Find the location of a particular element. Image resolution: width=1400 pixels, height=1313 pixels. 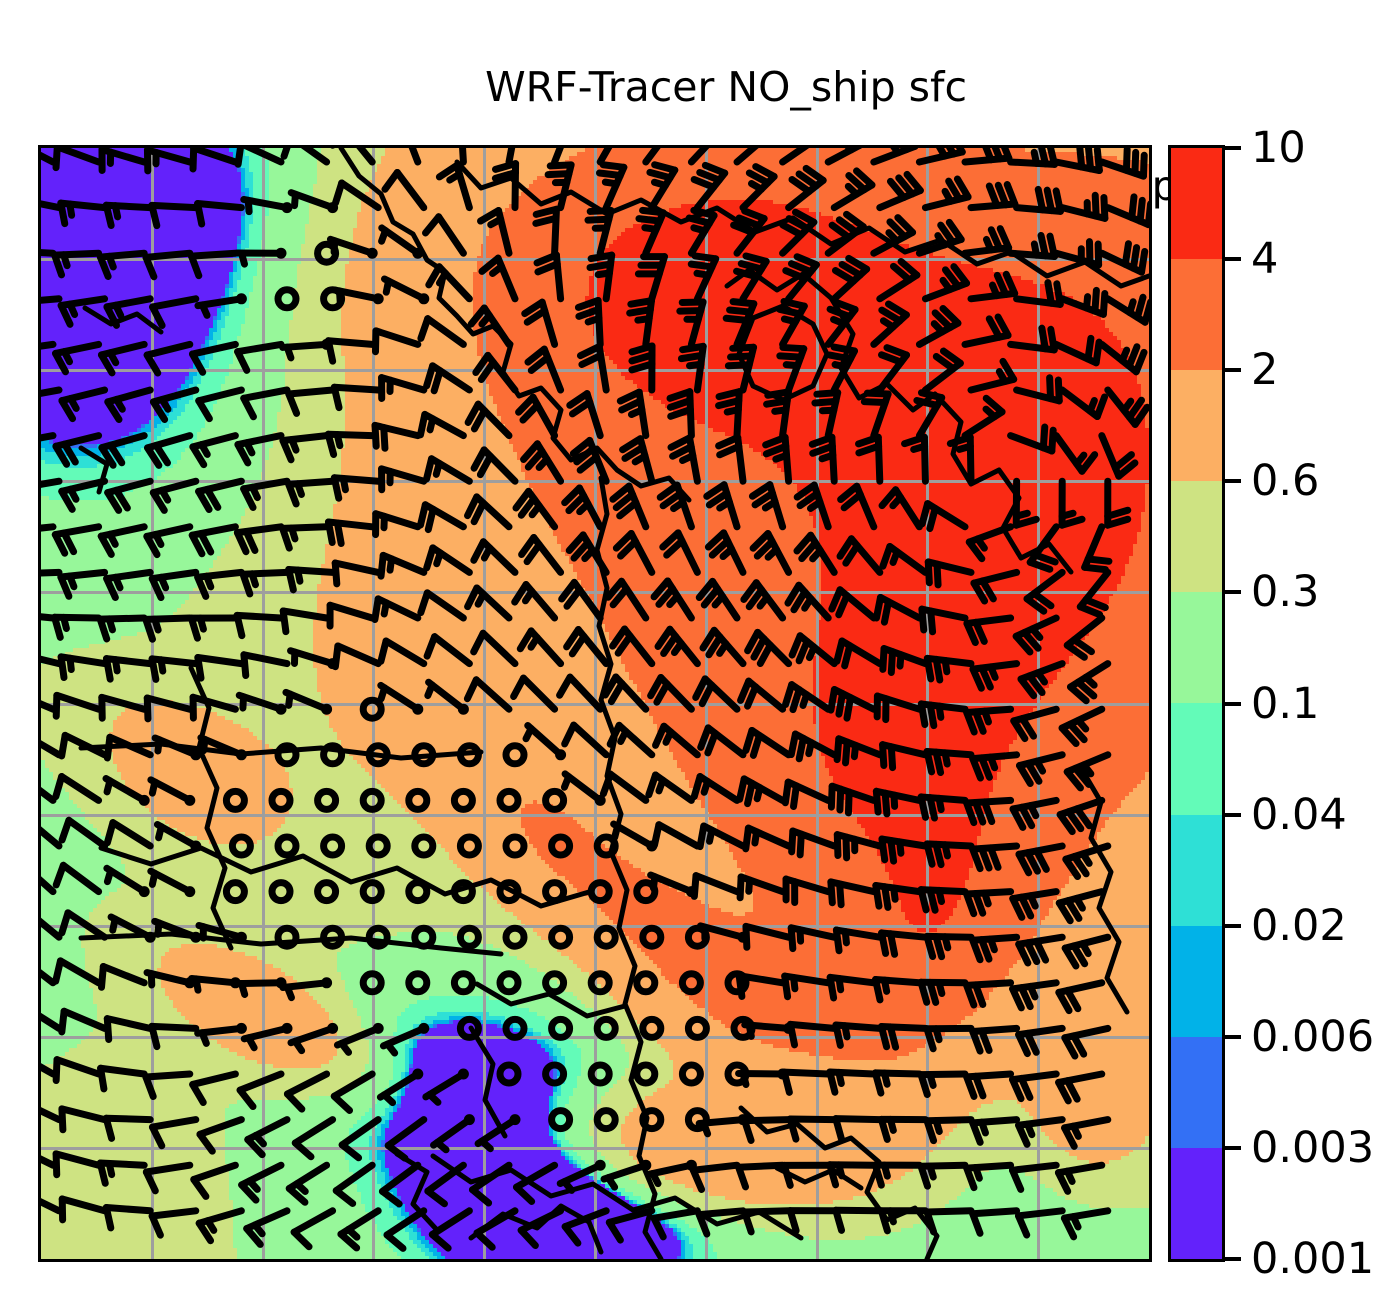

colorbar is located at coordinates (1196, 703).